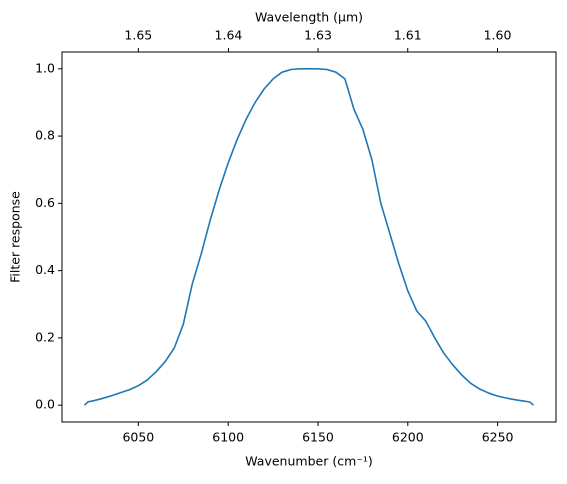 This screenshot has height=484, width=567. What do you see at coordinates (45, 135) in the screenshot?
I see `y-tick-label: 0.8` at bounding box center [45, 135].